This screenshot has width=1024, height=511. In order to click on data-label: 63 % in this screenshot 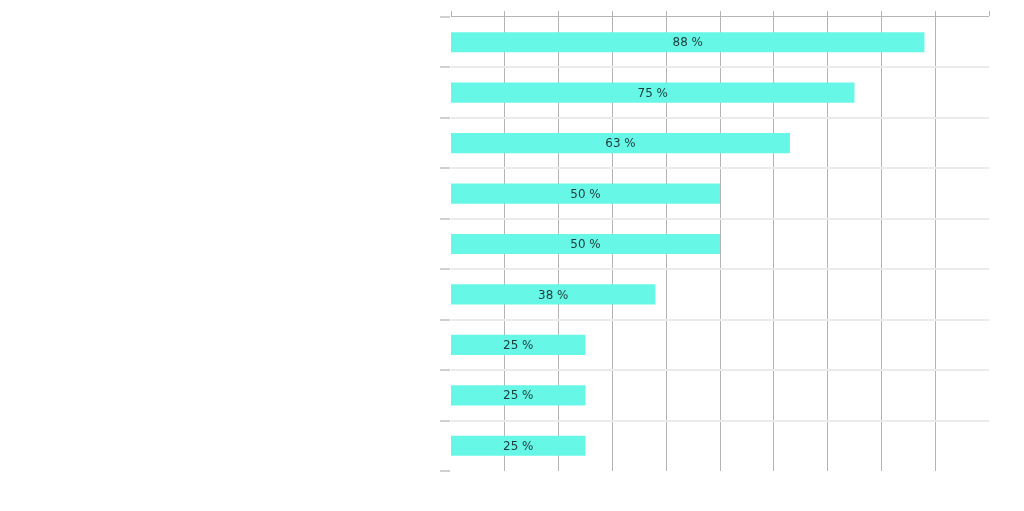, I will do `click(620, 143)`.